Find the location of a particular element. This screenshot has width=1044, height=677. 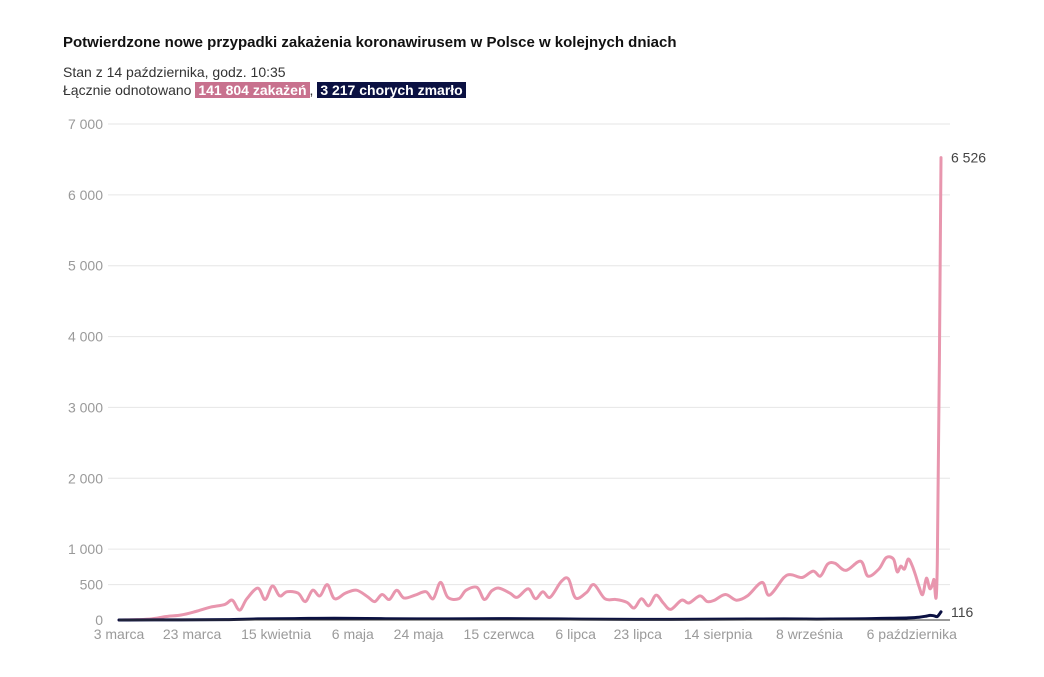

x-tick-label: 8 września is located at coordinates (809, 634).